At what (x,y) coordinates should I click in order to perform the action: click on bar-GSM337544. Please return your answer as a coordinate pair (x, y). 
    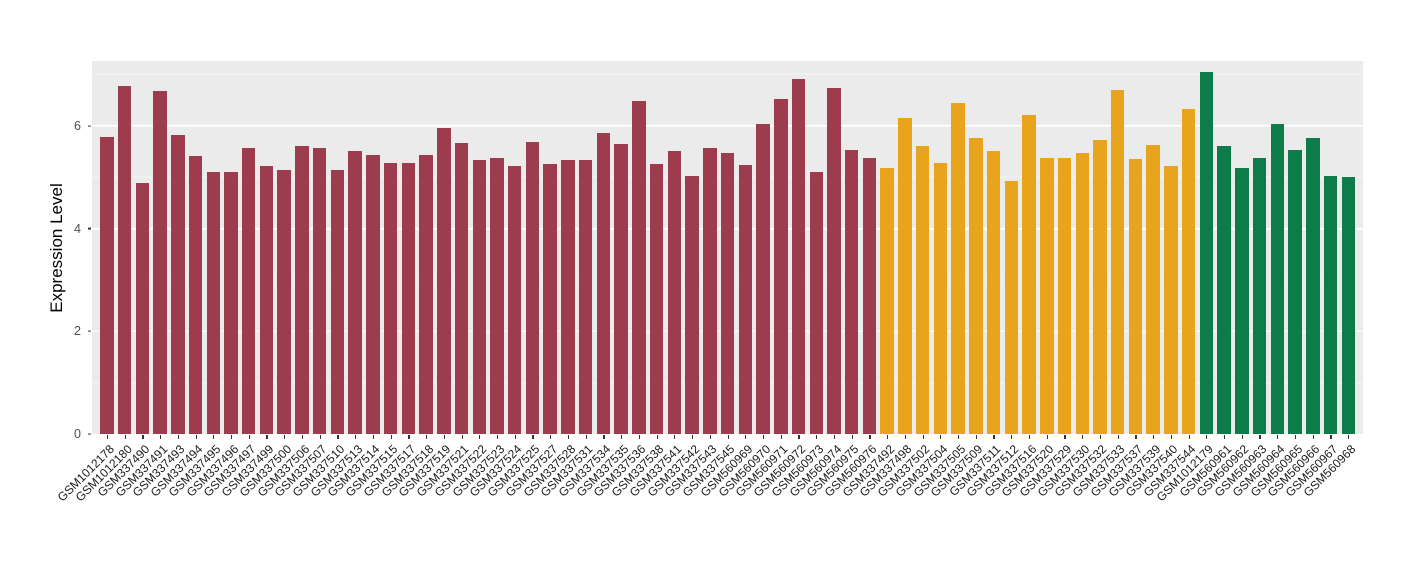
    Looking at the image, I should click on (1188, 271).